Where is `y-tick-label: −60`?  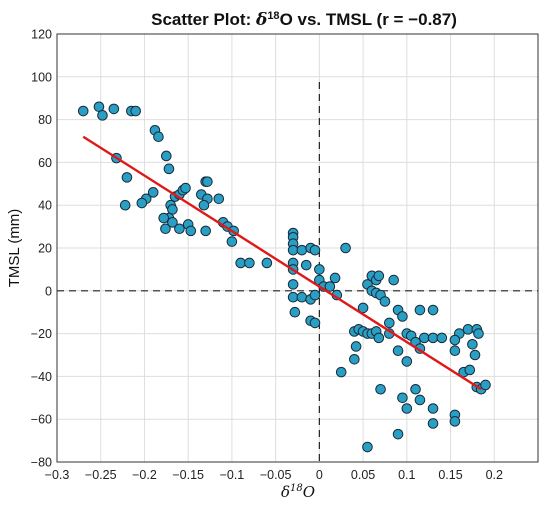
y-tick-label: −60 is located at coordinates (41, 420).